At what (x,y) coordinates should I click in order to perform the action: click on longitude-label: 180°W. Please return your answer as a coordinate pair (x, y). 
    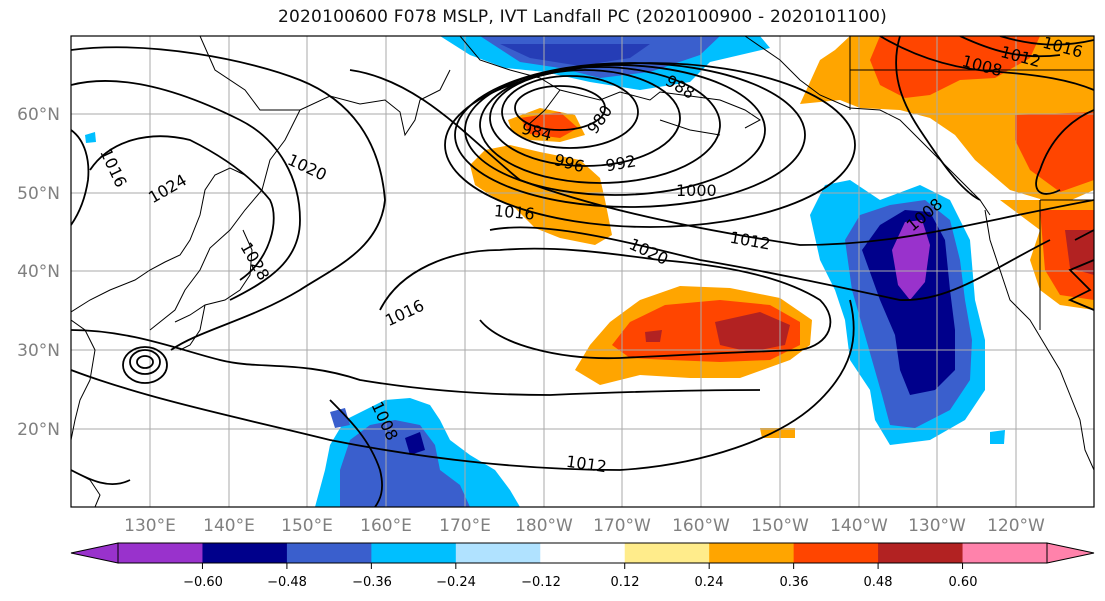
    Looking at the image, I should click on (544, 526).